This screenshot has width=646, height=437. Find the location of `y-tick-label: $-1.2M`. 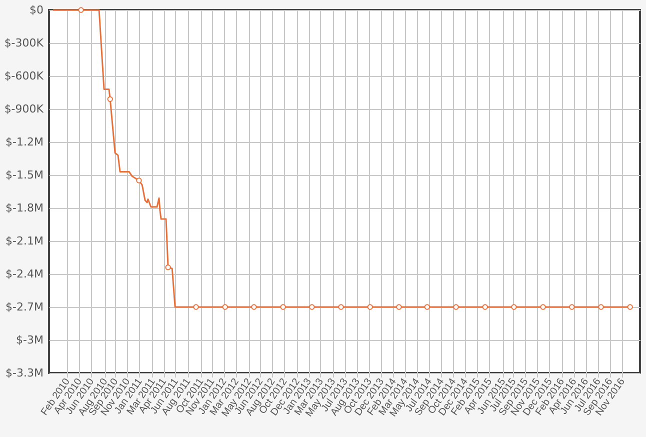

y-tick-label: $-1.2M is located at coordinates (25, 142).